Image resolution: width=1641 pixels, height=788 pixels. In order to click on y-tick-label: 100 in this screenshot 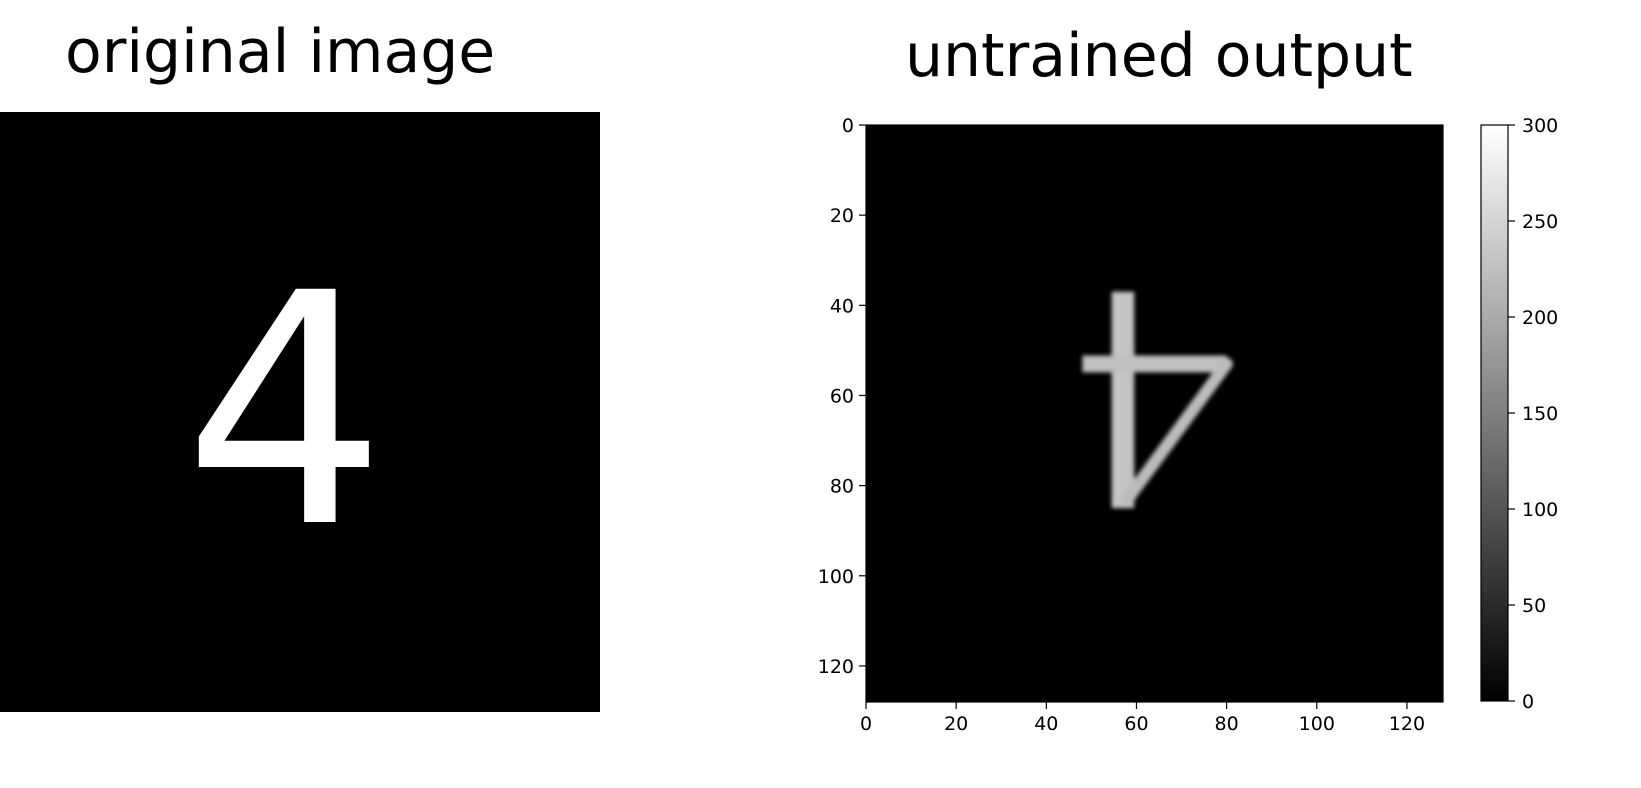, I will do `click(836, 577)`.